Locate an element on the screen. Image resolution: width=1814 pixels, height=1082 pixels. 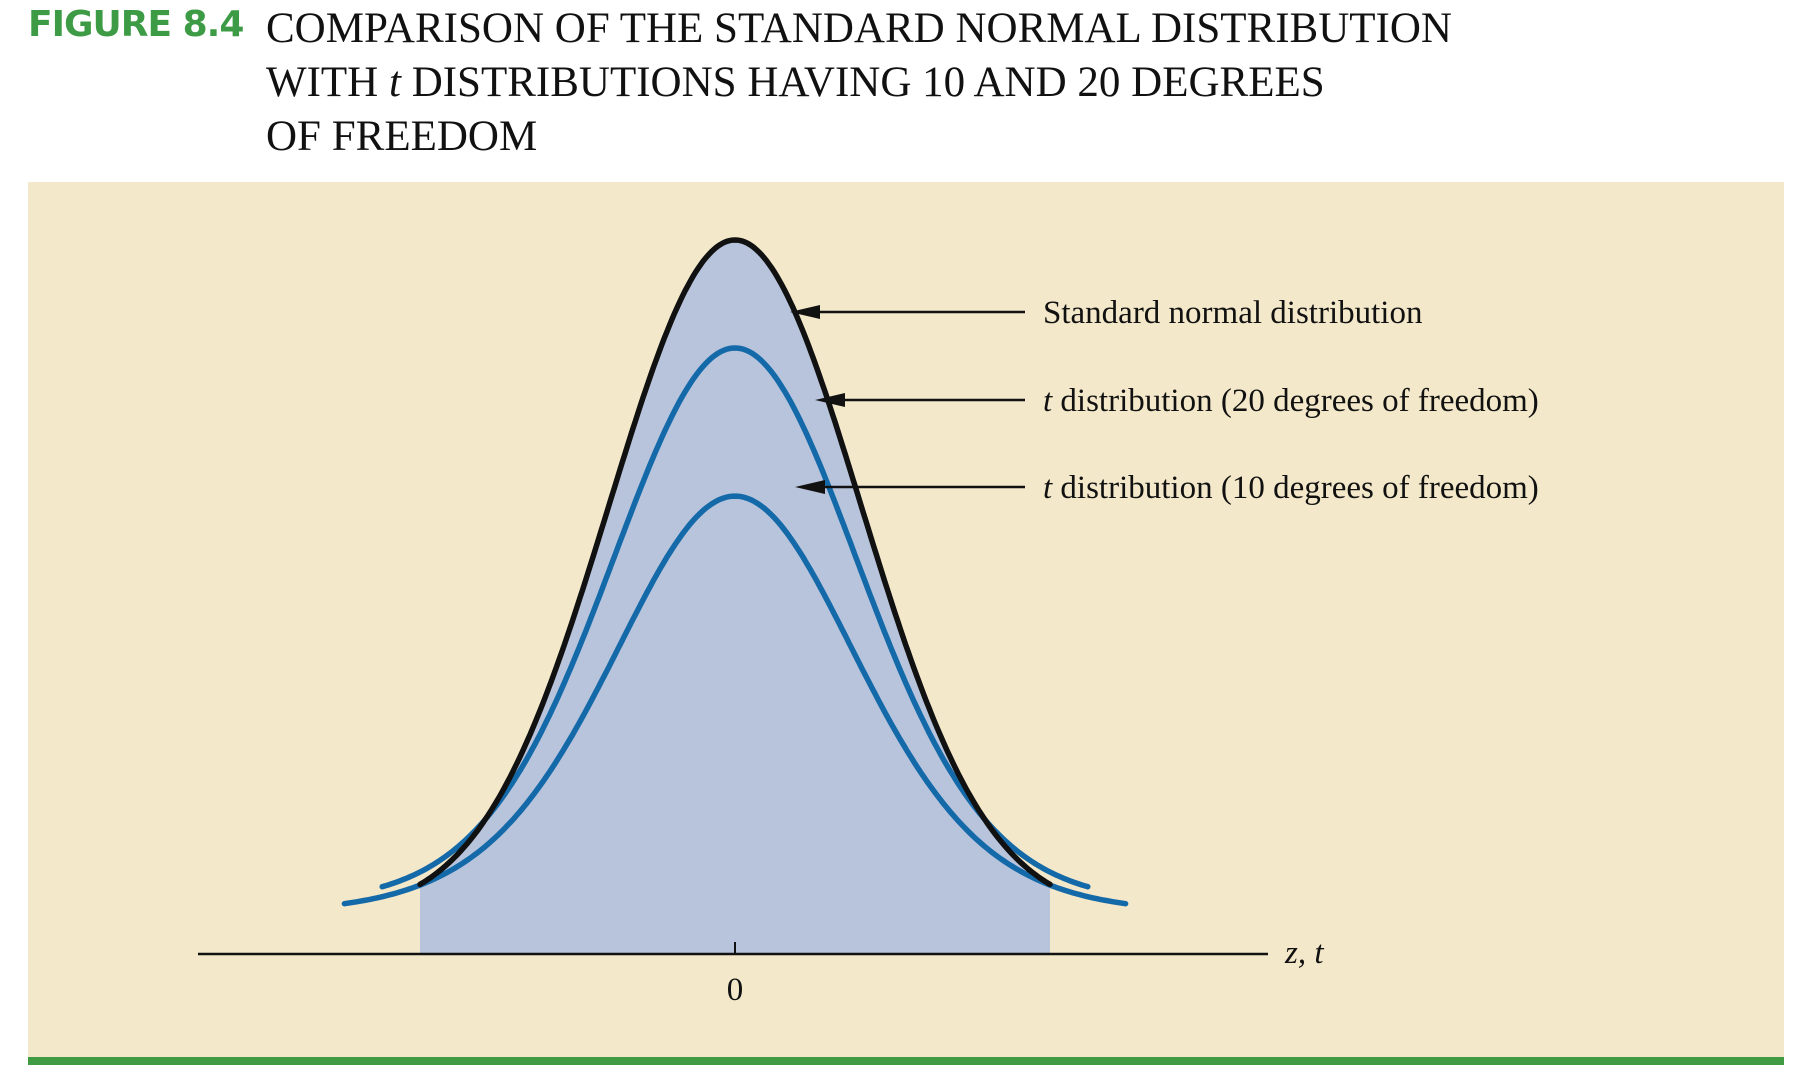
callout-arrowhead-normal is located at coordinates (805, 312).